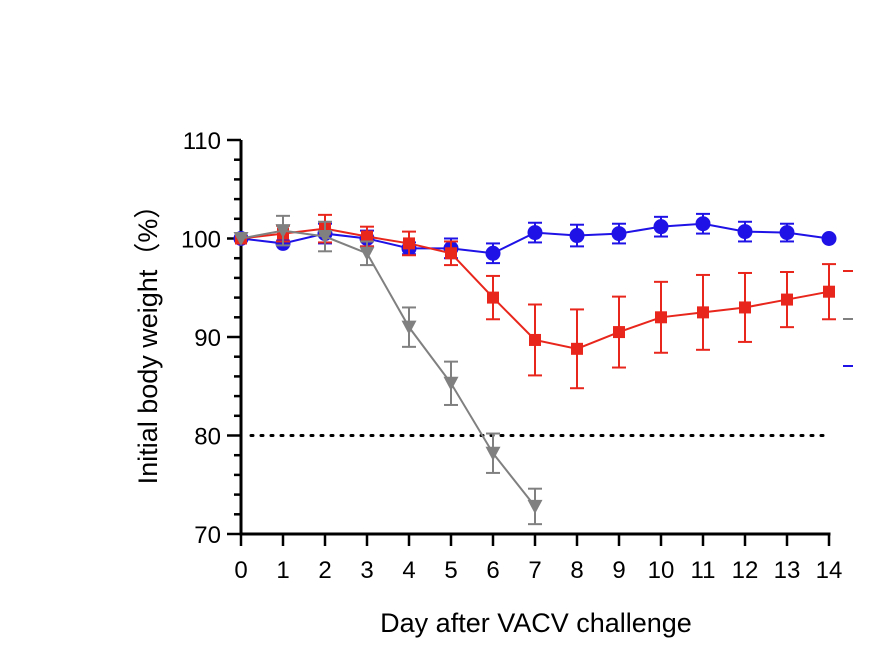 The image size is (877, 654). I want to click on x-tick-label: 7, so click(534, 570).